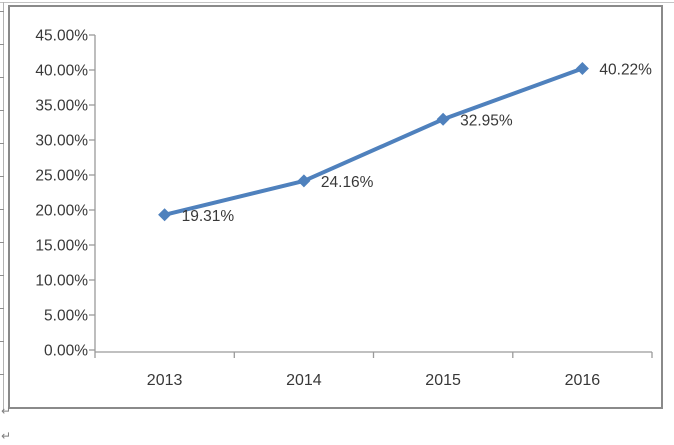 This screenshot has width=674, height=445. I want to click on y-axis-label: 10.00%, so click(61, 281).